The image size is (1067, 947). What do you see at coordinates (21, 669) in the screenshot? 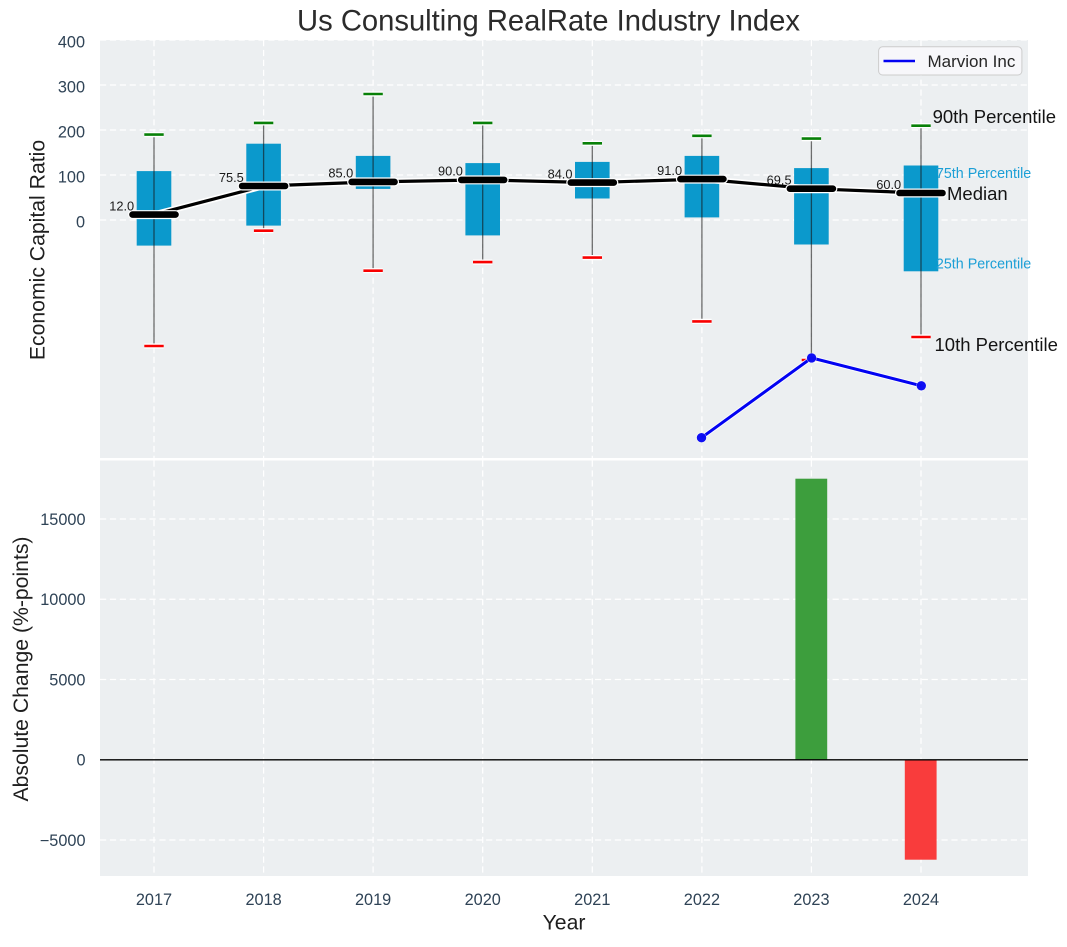
I see `svg-text: Absolute Change (%-points)` at bounding box center [21, 669].